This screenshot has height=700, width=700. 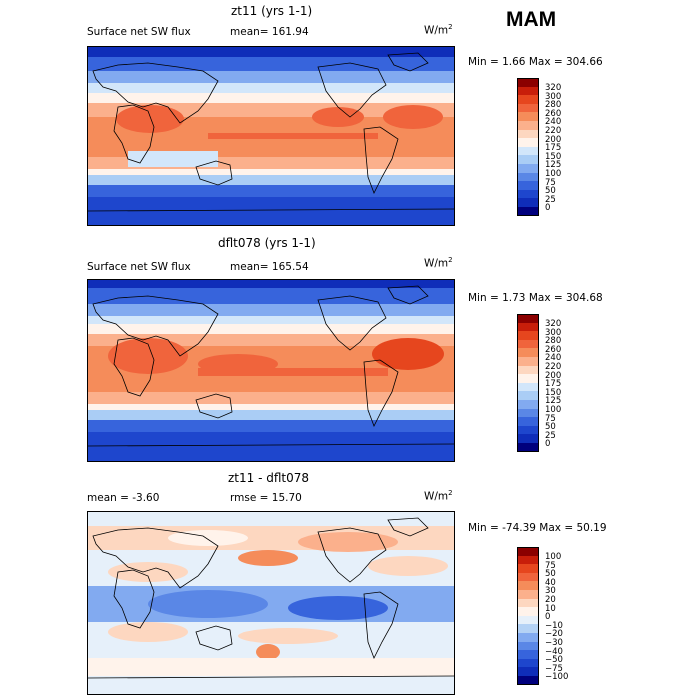 What do you see at coordinates (531, 19) in the screenshot?
I see `season-label: MAM` at bounding box center [531, 19].